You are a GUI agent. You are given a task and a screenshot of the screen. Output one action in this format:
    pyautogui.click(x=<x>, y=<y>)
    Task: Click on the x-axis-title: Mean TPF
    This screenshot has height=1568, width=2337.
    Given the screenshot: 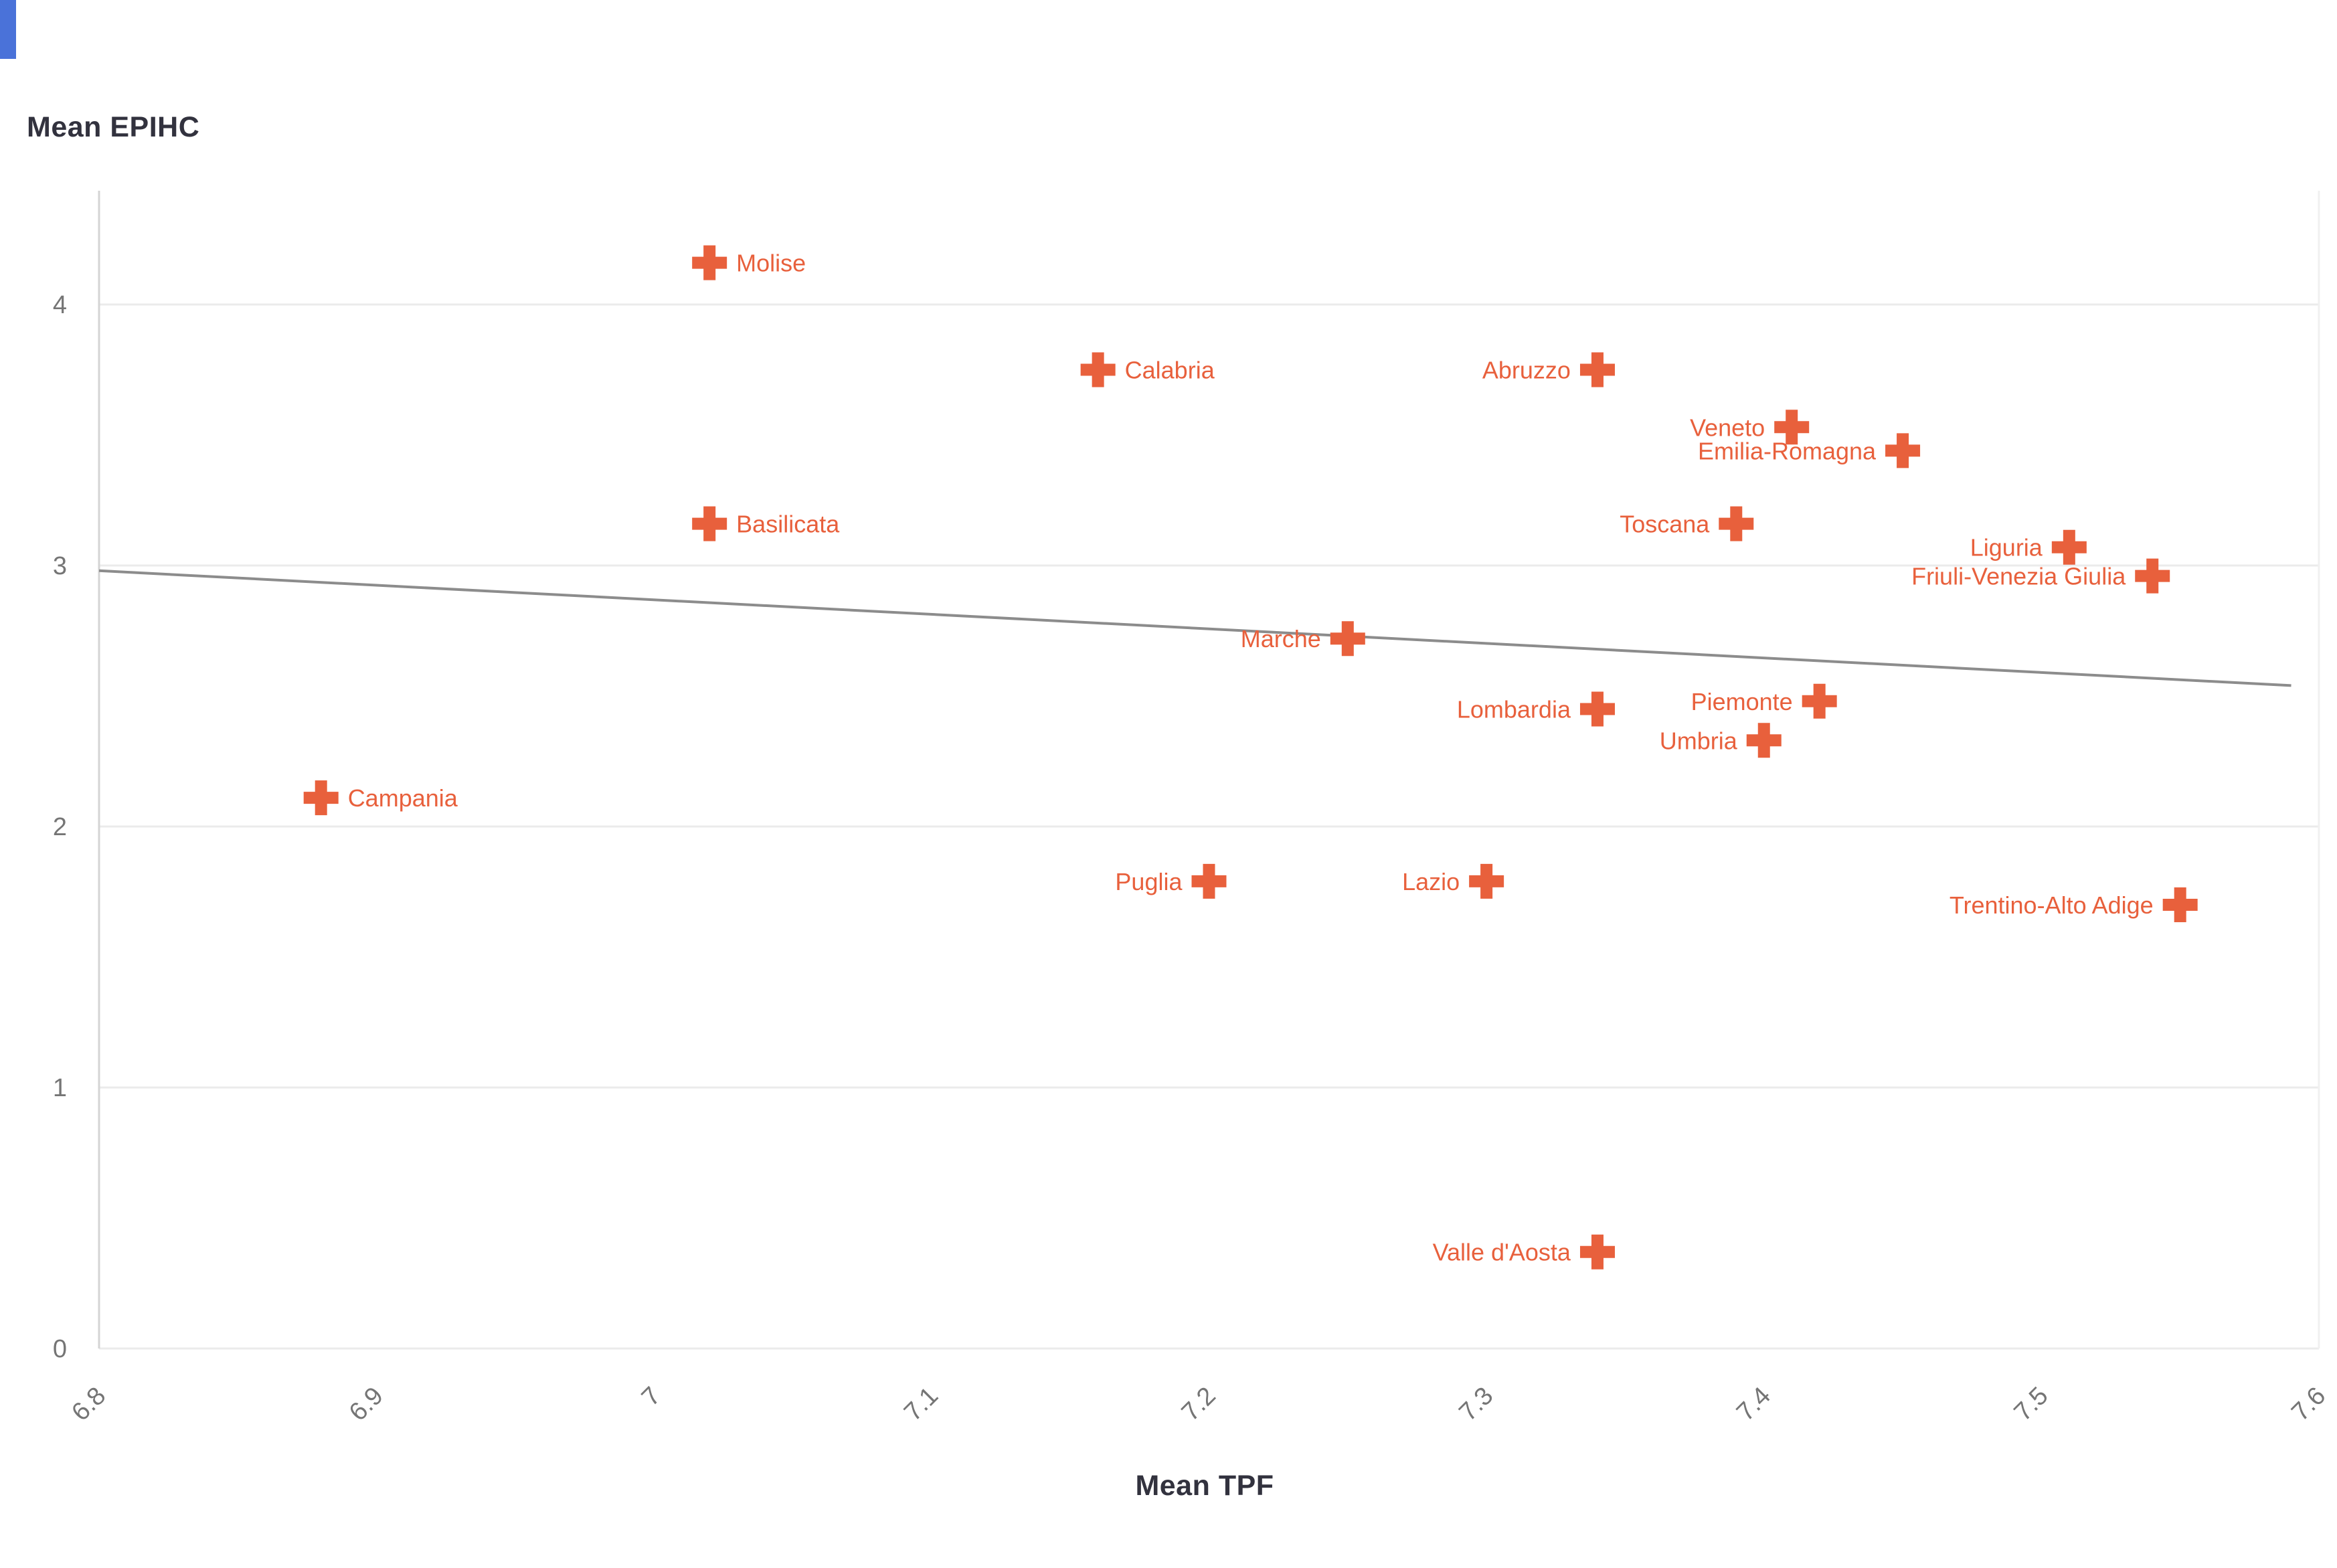 What is the action you would take?
    pyautogui.click(x=1204, y=1486)
    